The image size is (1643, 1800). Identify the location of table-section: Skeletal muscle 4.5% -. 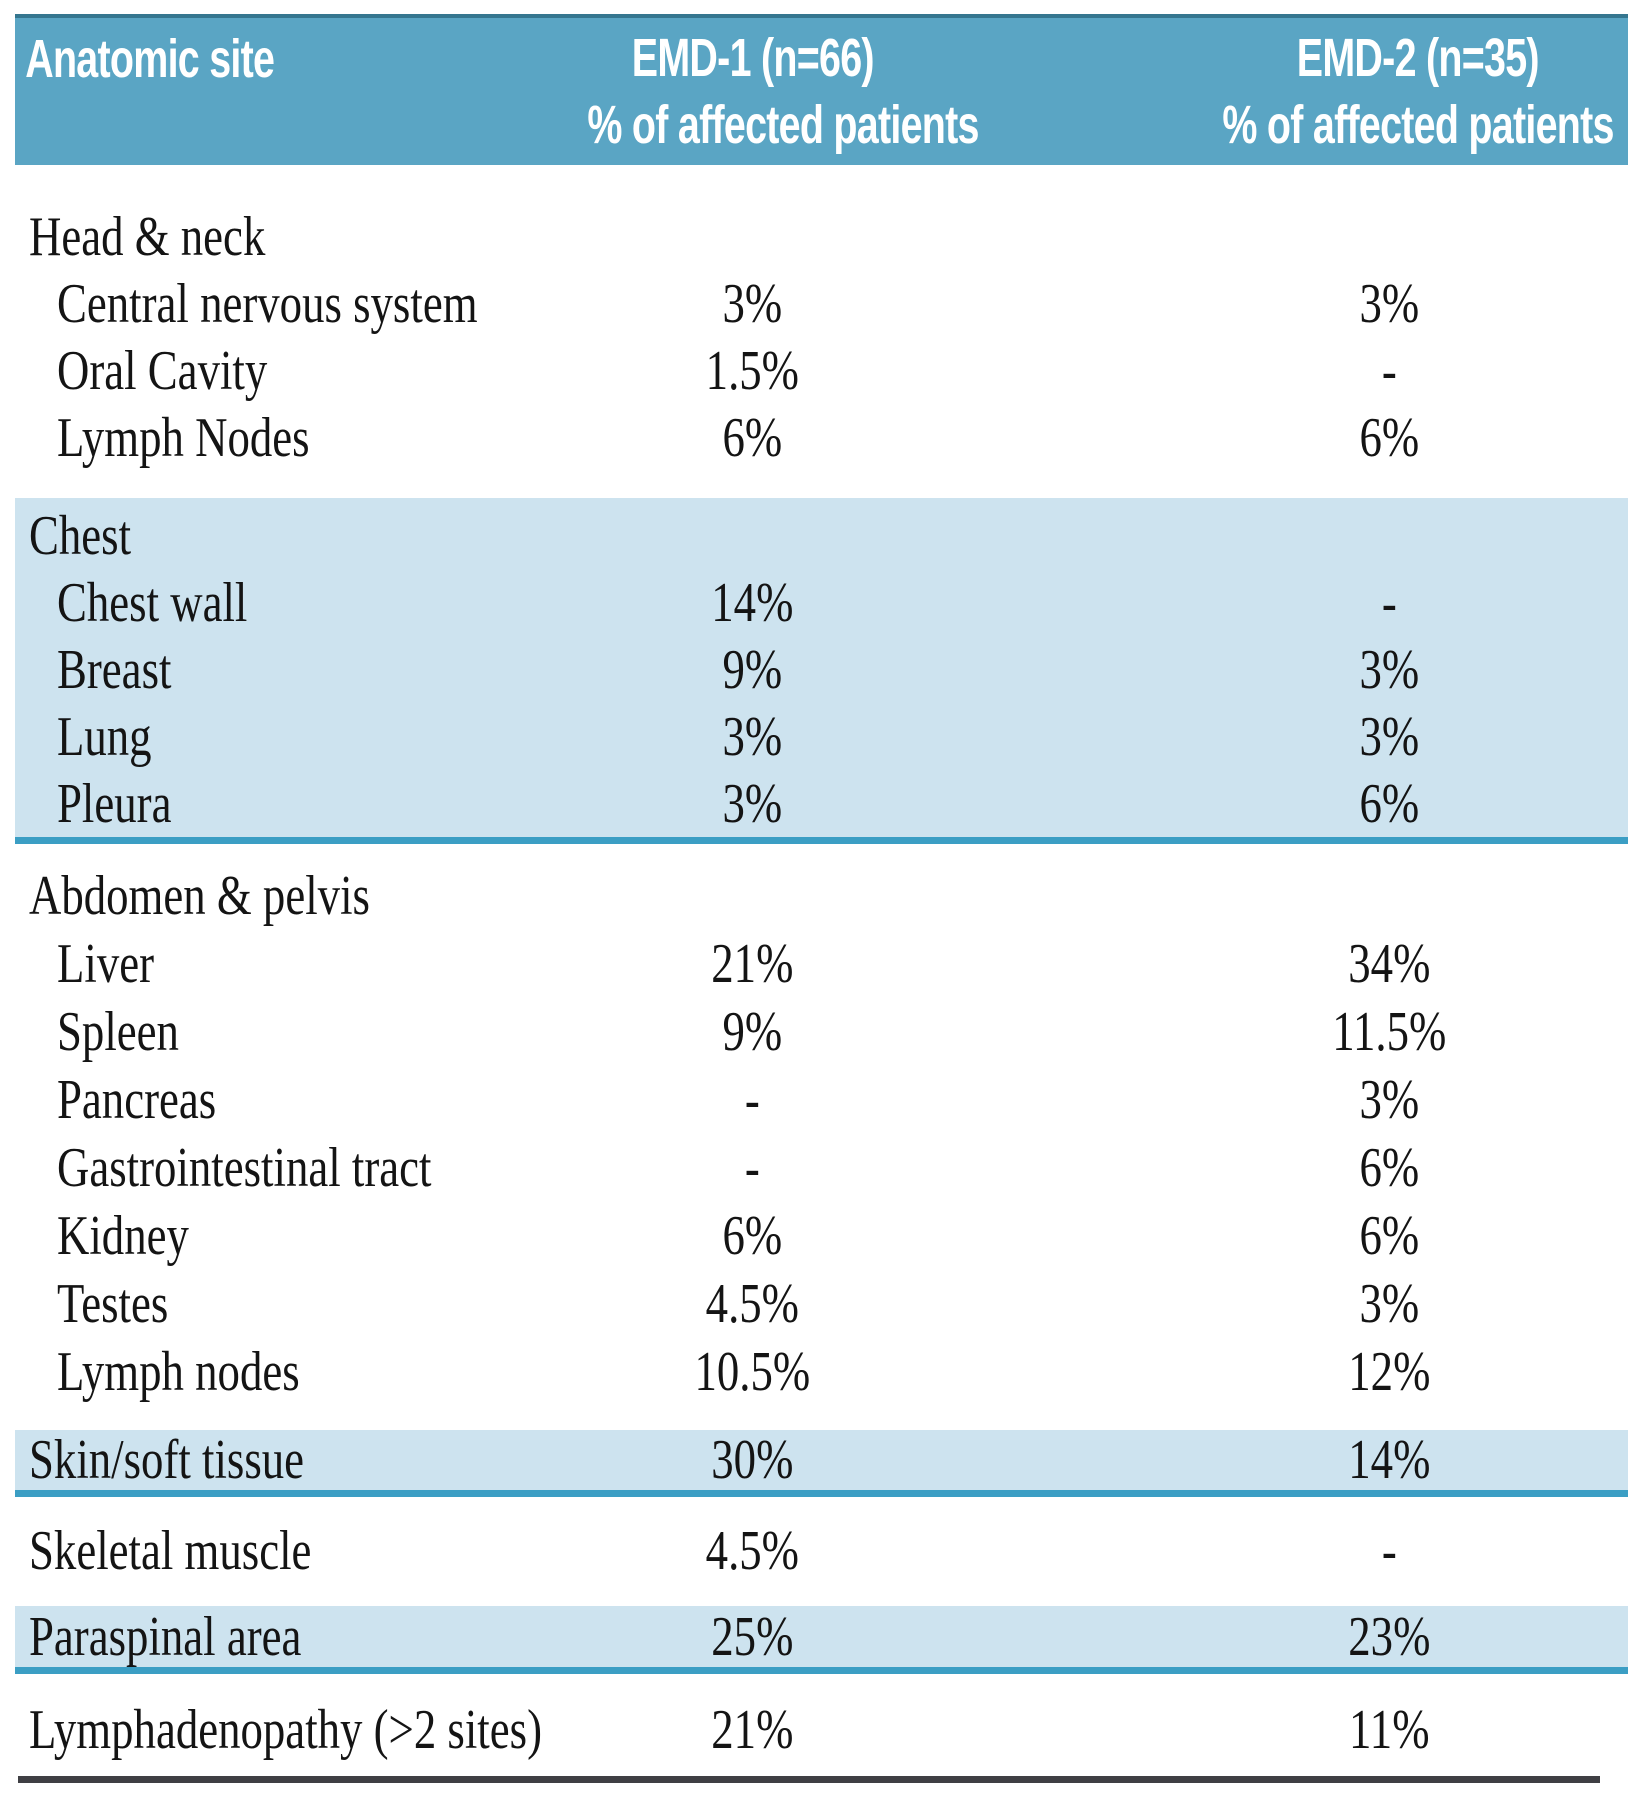
(821, 1551).